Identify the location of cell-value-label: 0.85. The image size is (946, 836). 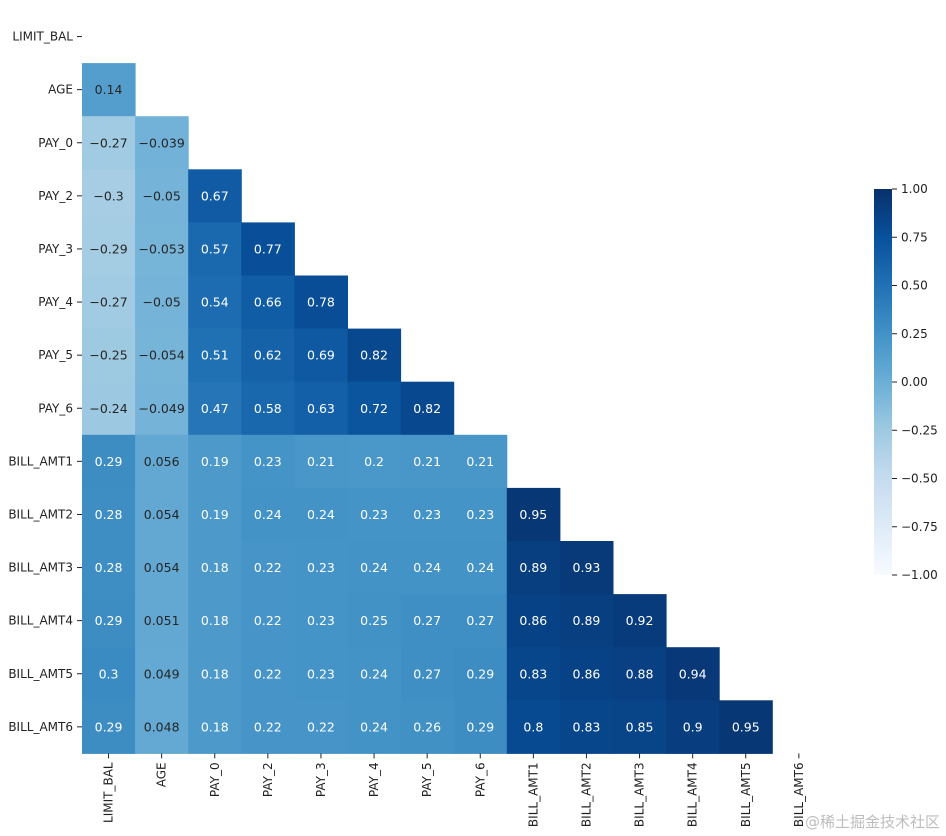
(640, 726).